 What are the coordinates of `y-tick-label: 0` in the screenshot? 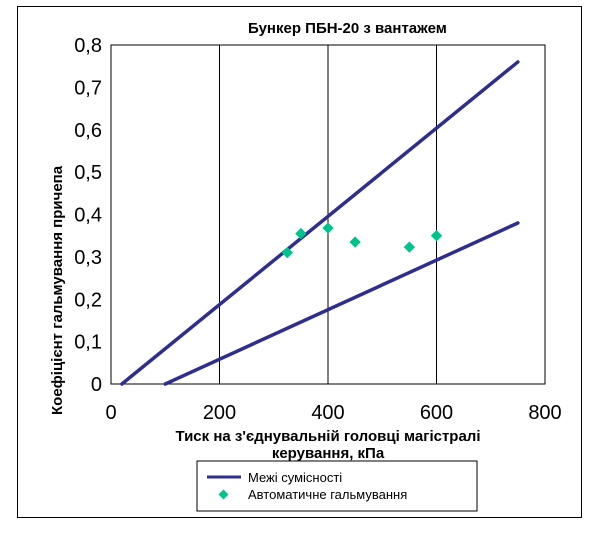 It's located at (96, 385).